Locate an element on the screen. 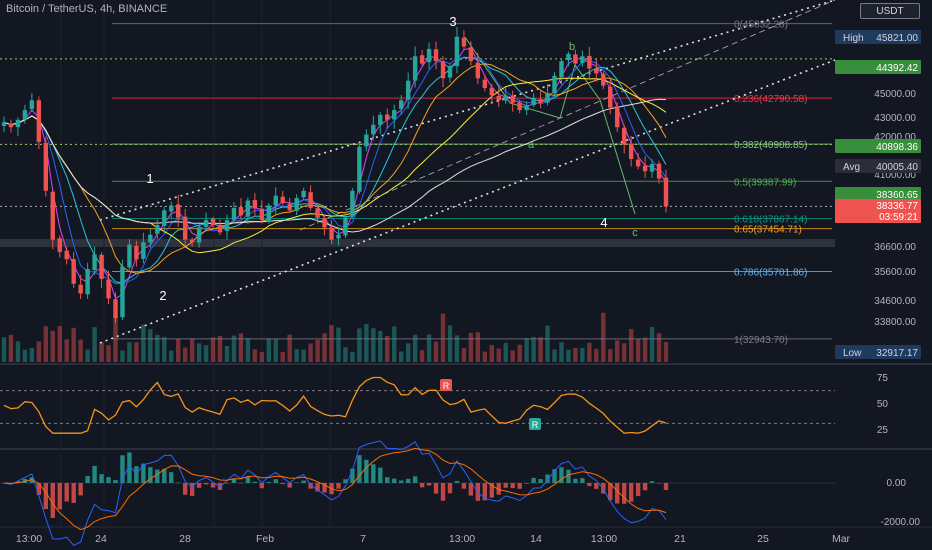 The width and height of the screenshot is (932, 550). wave-label-1: 1 is located at coordinates (149, 178).